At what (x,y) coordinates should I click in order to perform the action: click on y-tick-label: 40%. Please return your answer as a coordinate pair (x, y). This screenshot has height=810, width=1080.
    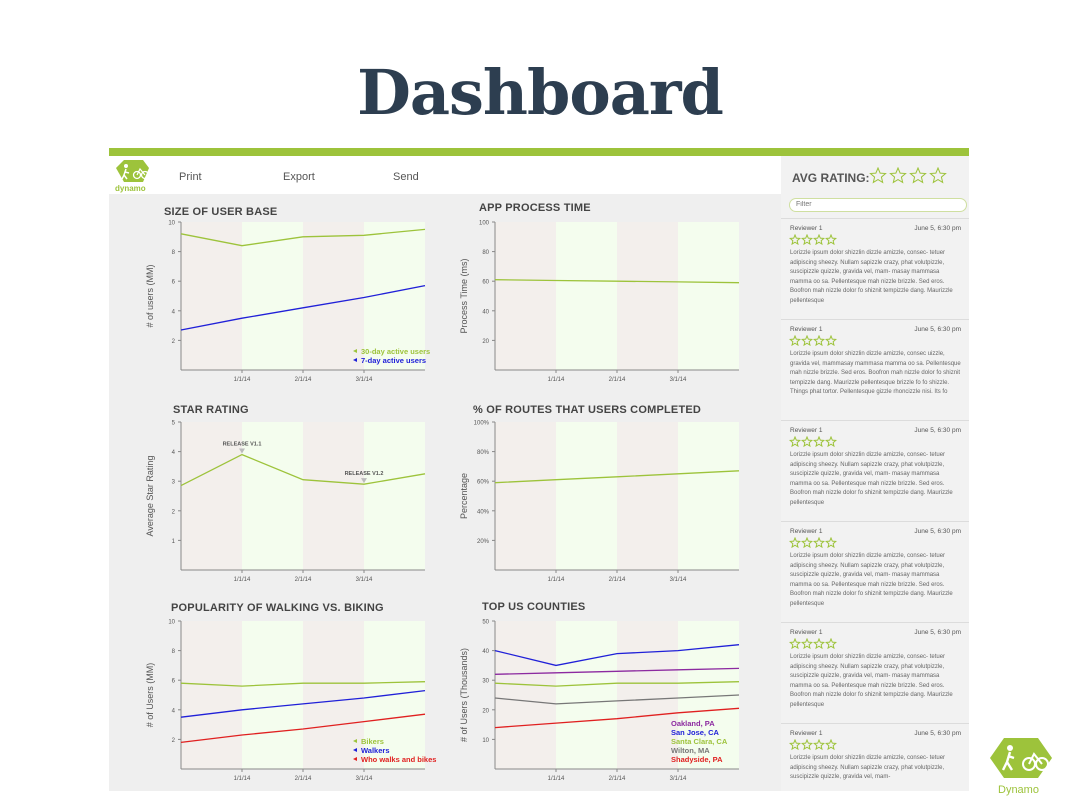
    Looking at the image, I should click on (483, 512).